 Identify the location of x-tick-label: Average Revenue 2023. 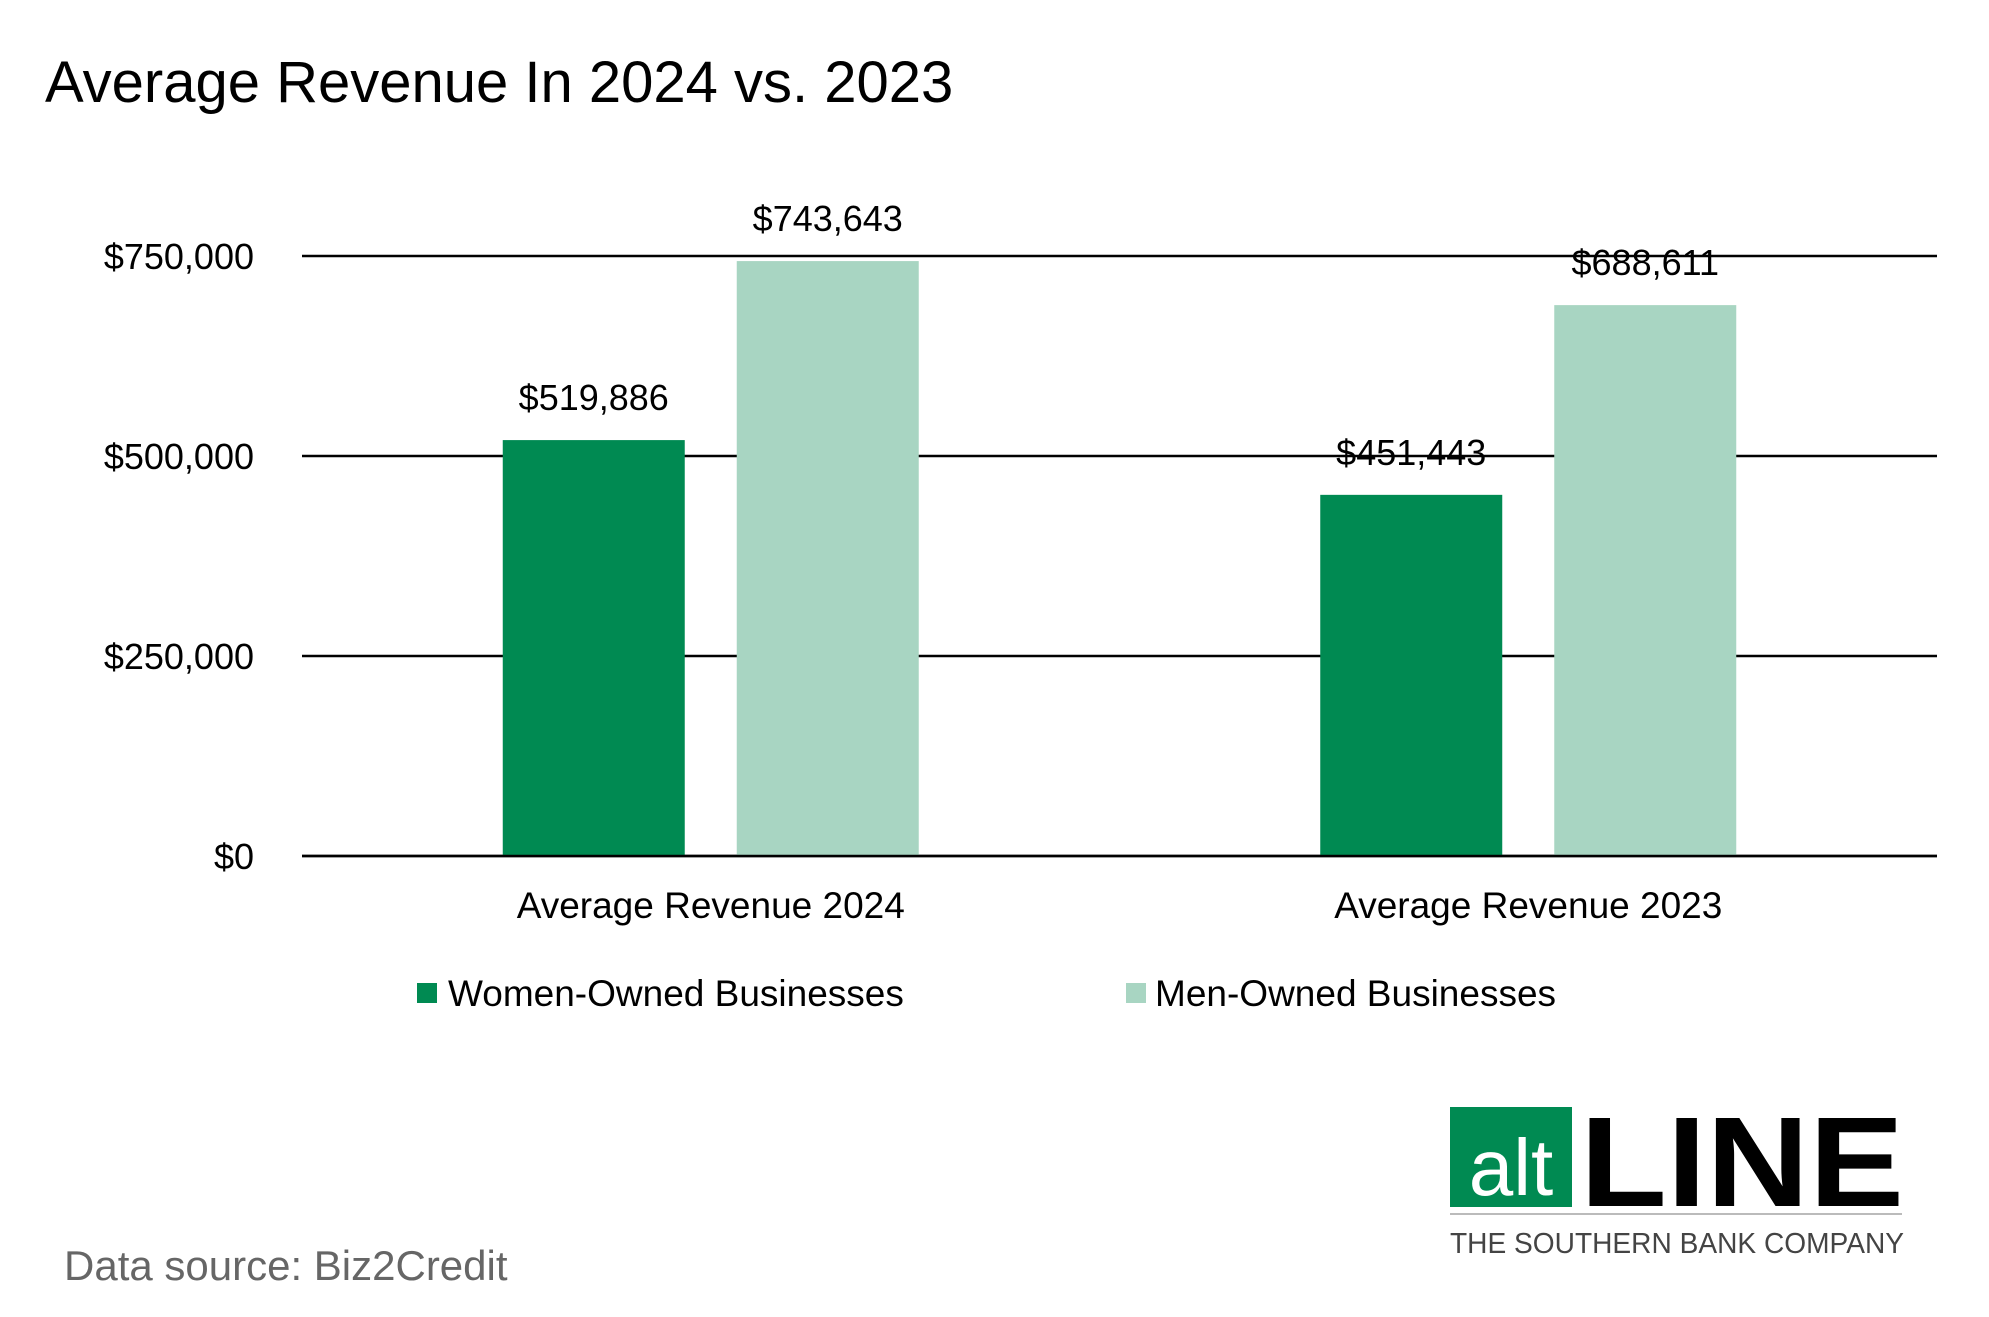
(1528, 905).